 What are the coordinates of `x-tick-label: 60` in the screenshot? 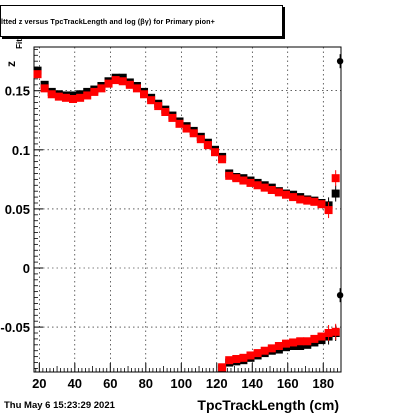 It's located at (110, 383).